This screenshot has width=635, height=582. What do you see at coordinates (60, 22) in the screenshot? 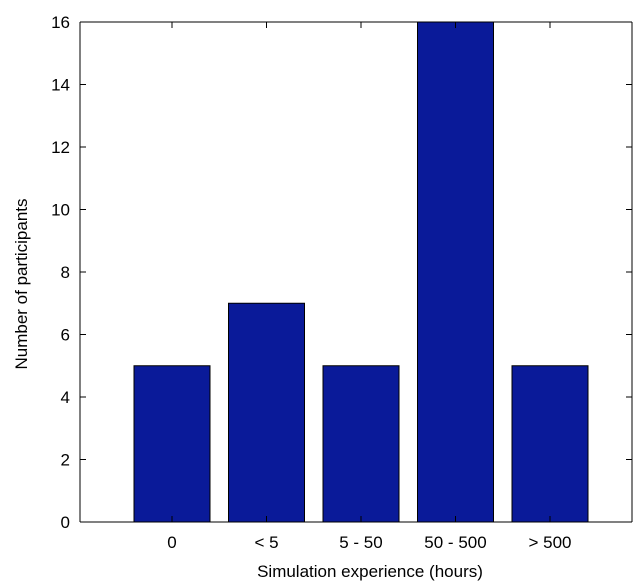
I see `y-tick-label: 16` at bounding box center [60, 22].